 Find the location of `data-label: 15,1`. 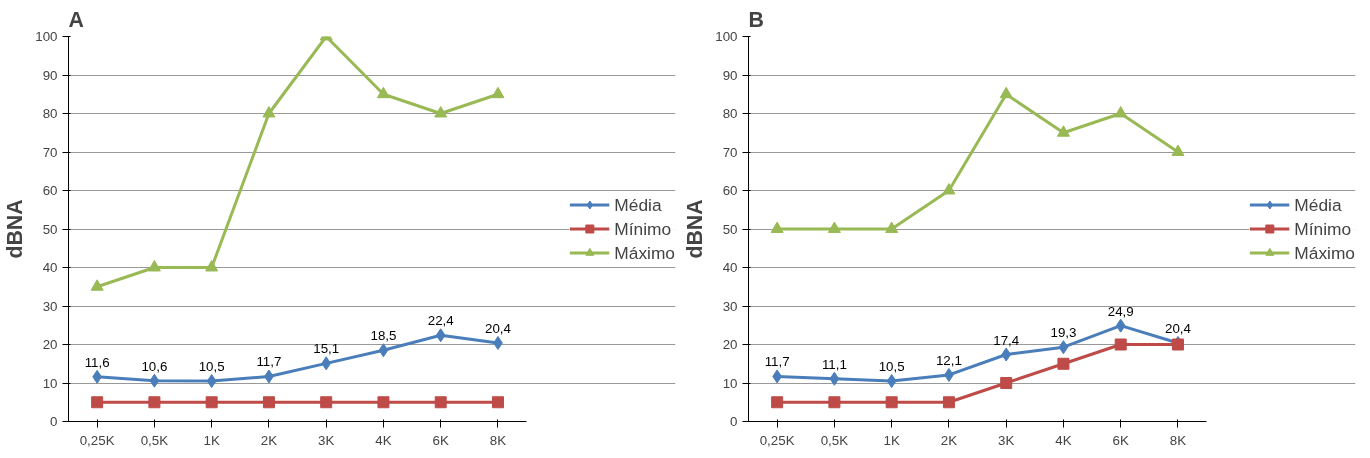

data-label: 15,1 is located at coordinates (326, 349).